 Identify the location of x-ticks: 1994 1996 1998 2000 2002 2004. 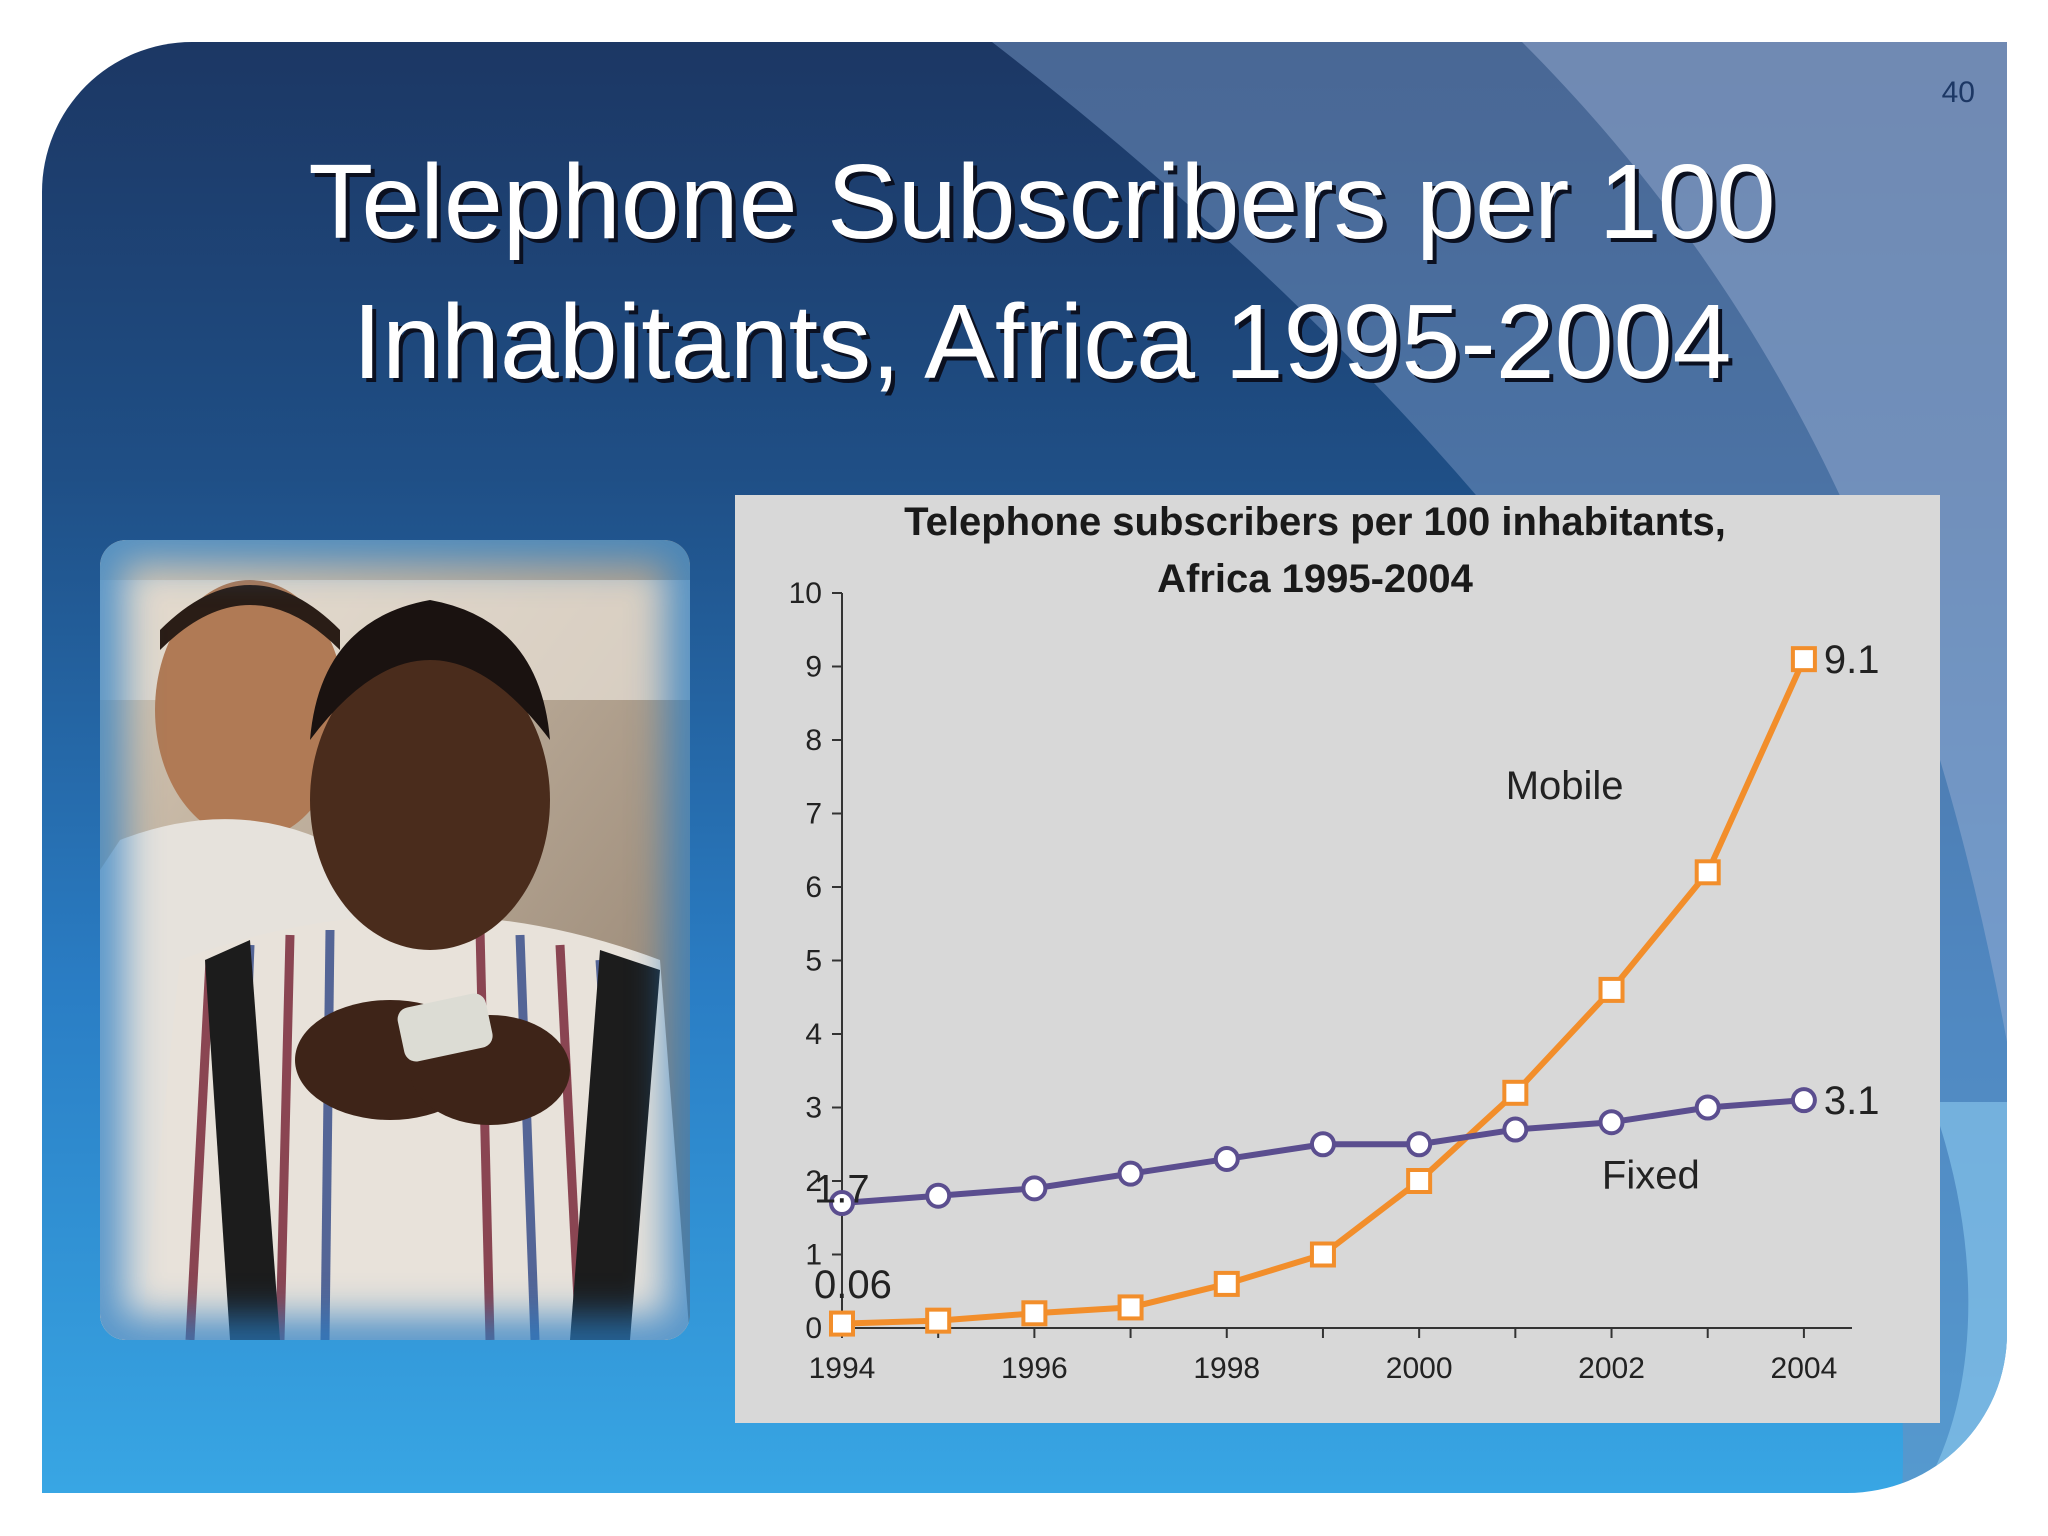
(1323, 1356).